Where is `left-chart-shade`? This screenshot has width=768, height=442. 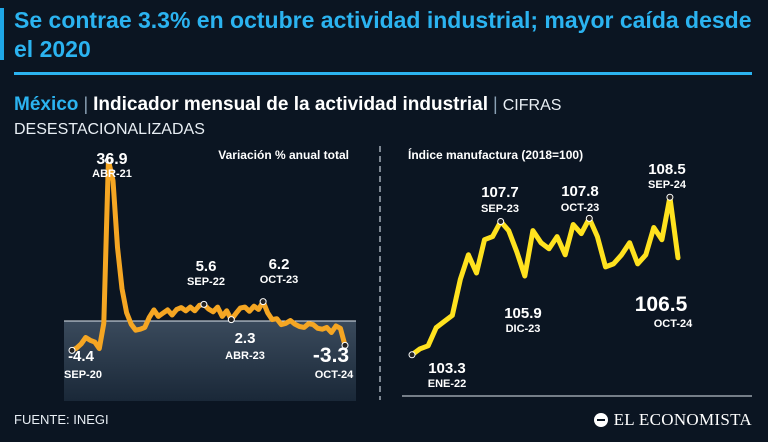 left-chart-shade is located at coordinates (210, 361).